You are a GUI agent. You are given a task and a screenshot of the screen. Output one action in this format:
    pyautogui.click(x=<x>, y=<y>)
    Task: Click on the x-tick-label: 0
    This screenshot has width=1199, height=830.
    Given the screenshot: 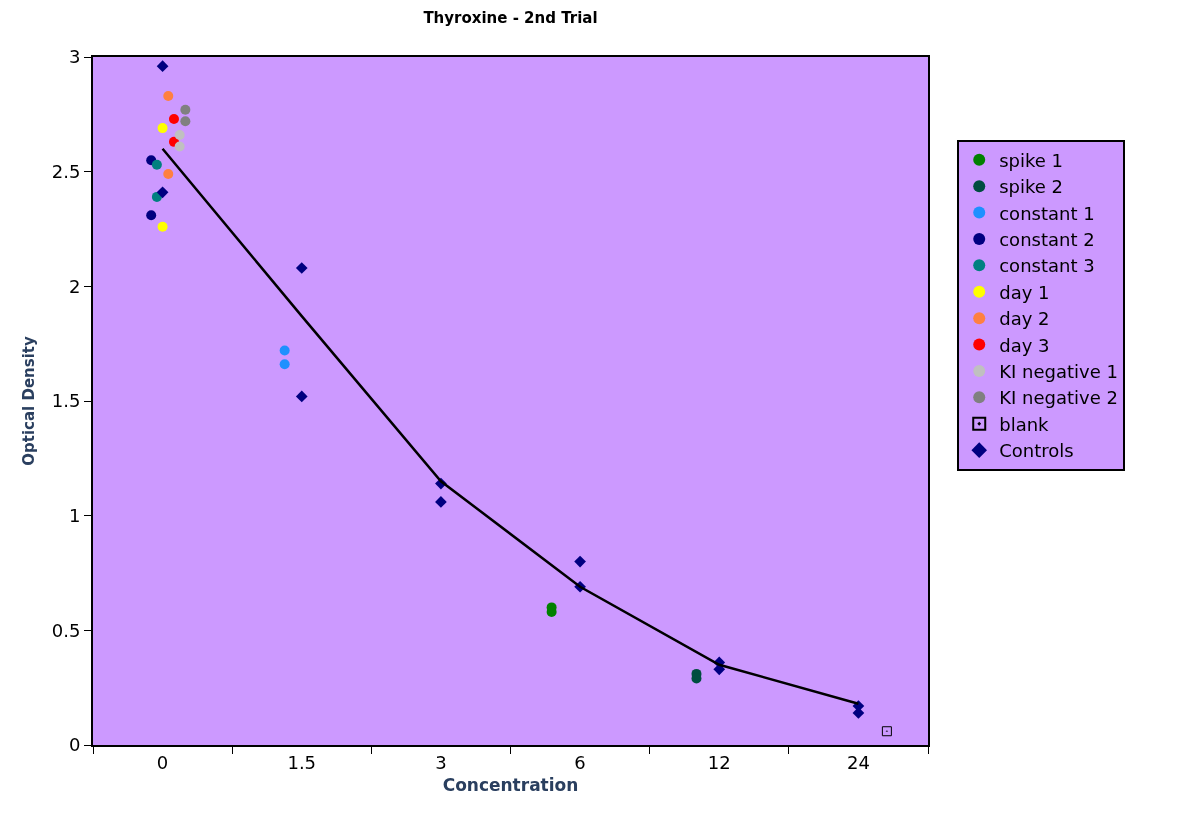 What is the action you would take?
    pyautogui.click(x=162, y=762)
    